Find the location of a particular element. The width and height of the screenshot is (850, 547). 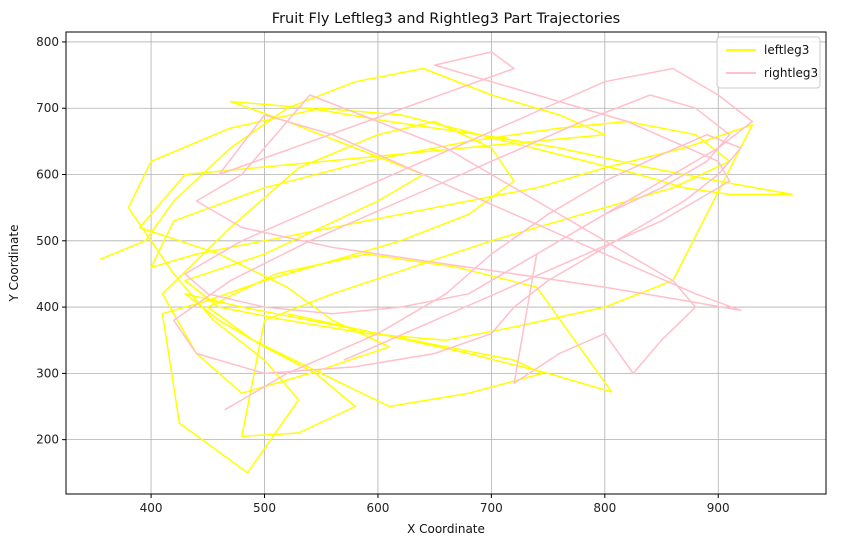

y-tick-label-400: 400 is located at coordinates (47, 307).